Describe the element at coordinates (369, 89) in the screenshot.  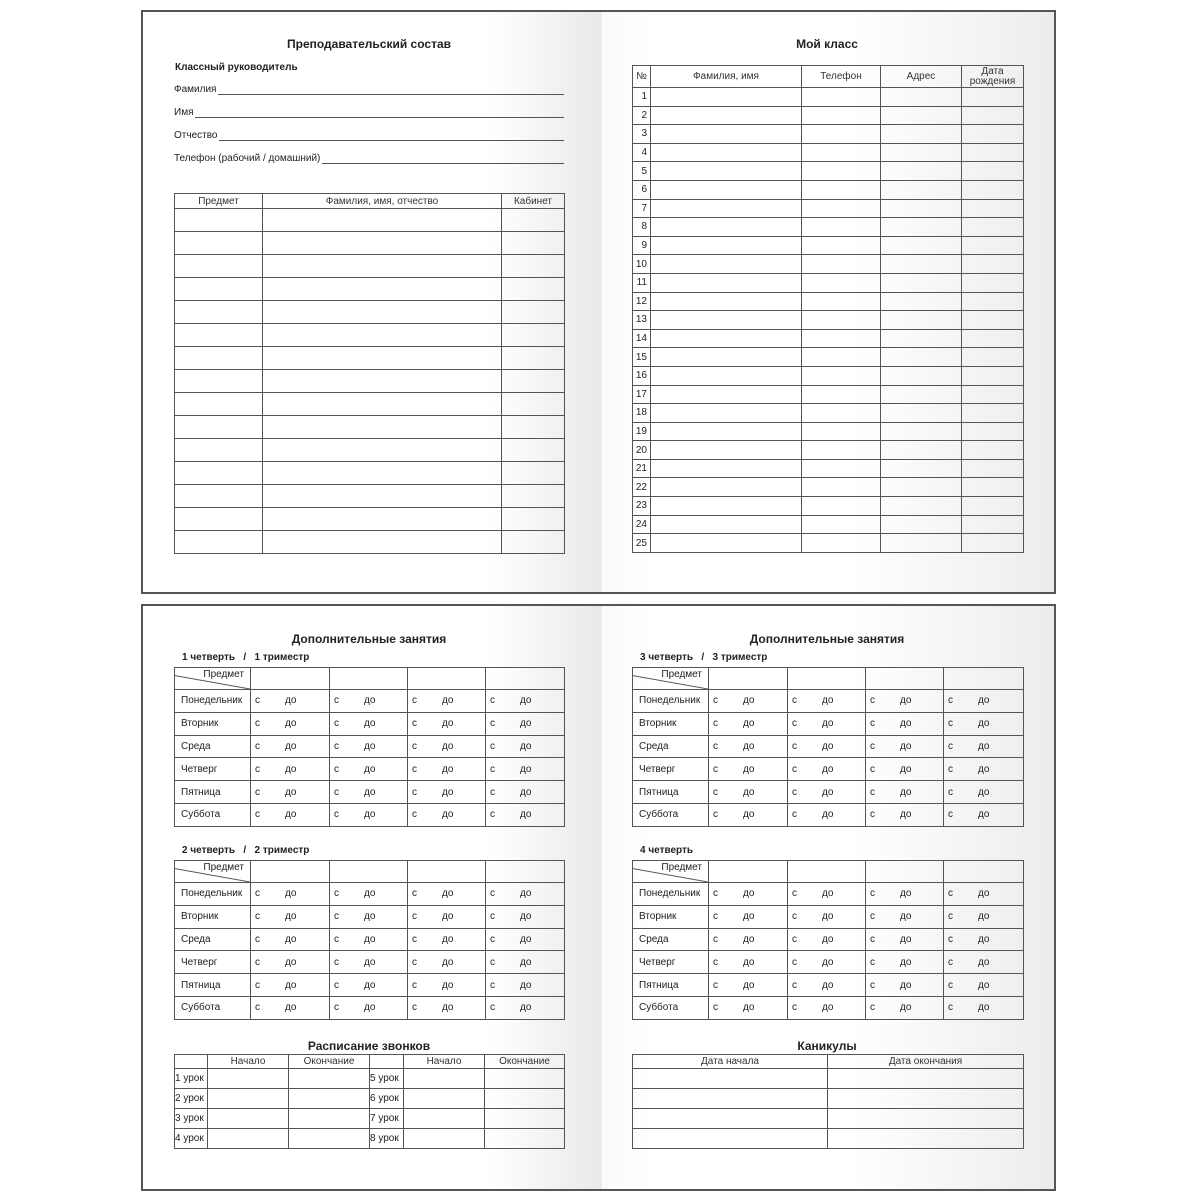
I see `teacher-field: Фамилия` at that location.